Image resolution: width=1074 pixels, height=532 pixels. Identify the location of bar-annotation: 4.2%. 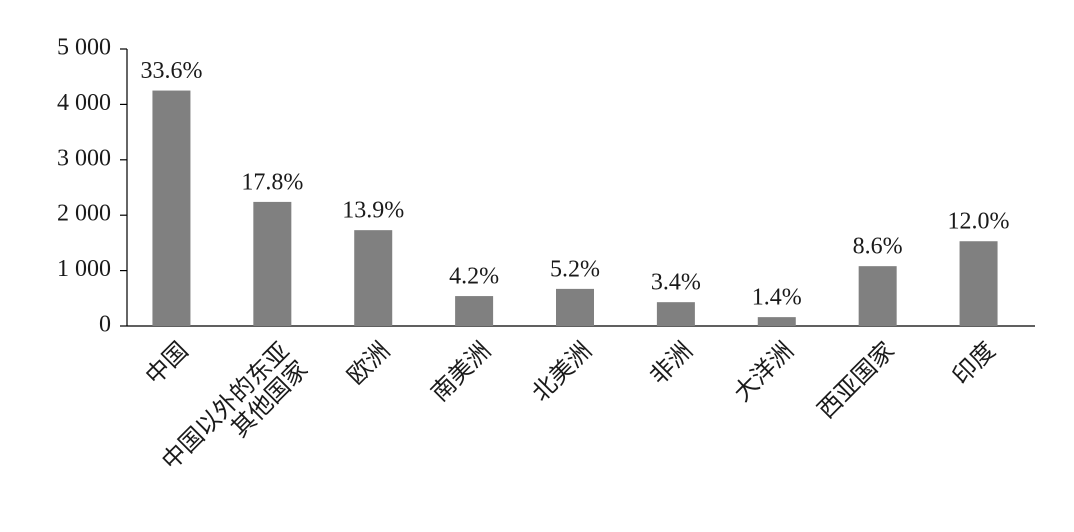
(474, 277).